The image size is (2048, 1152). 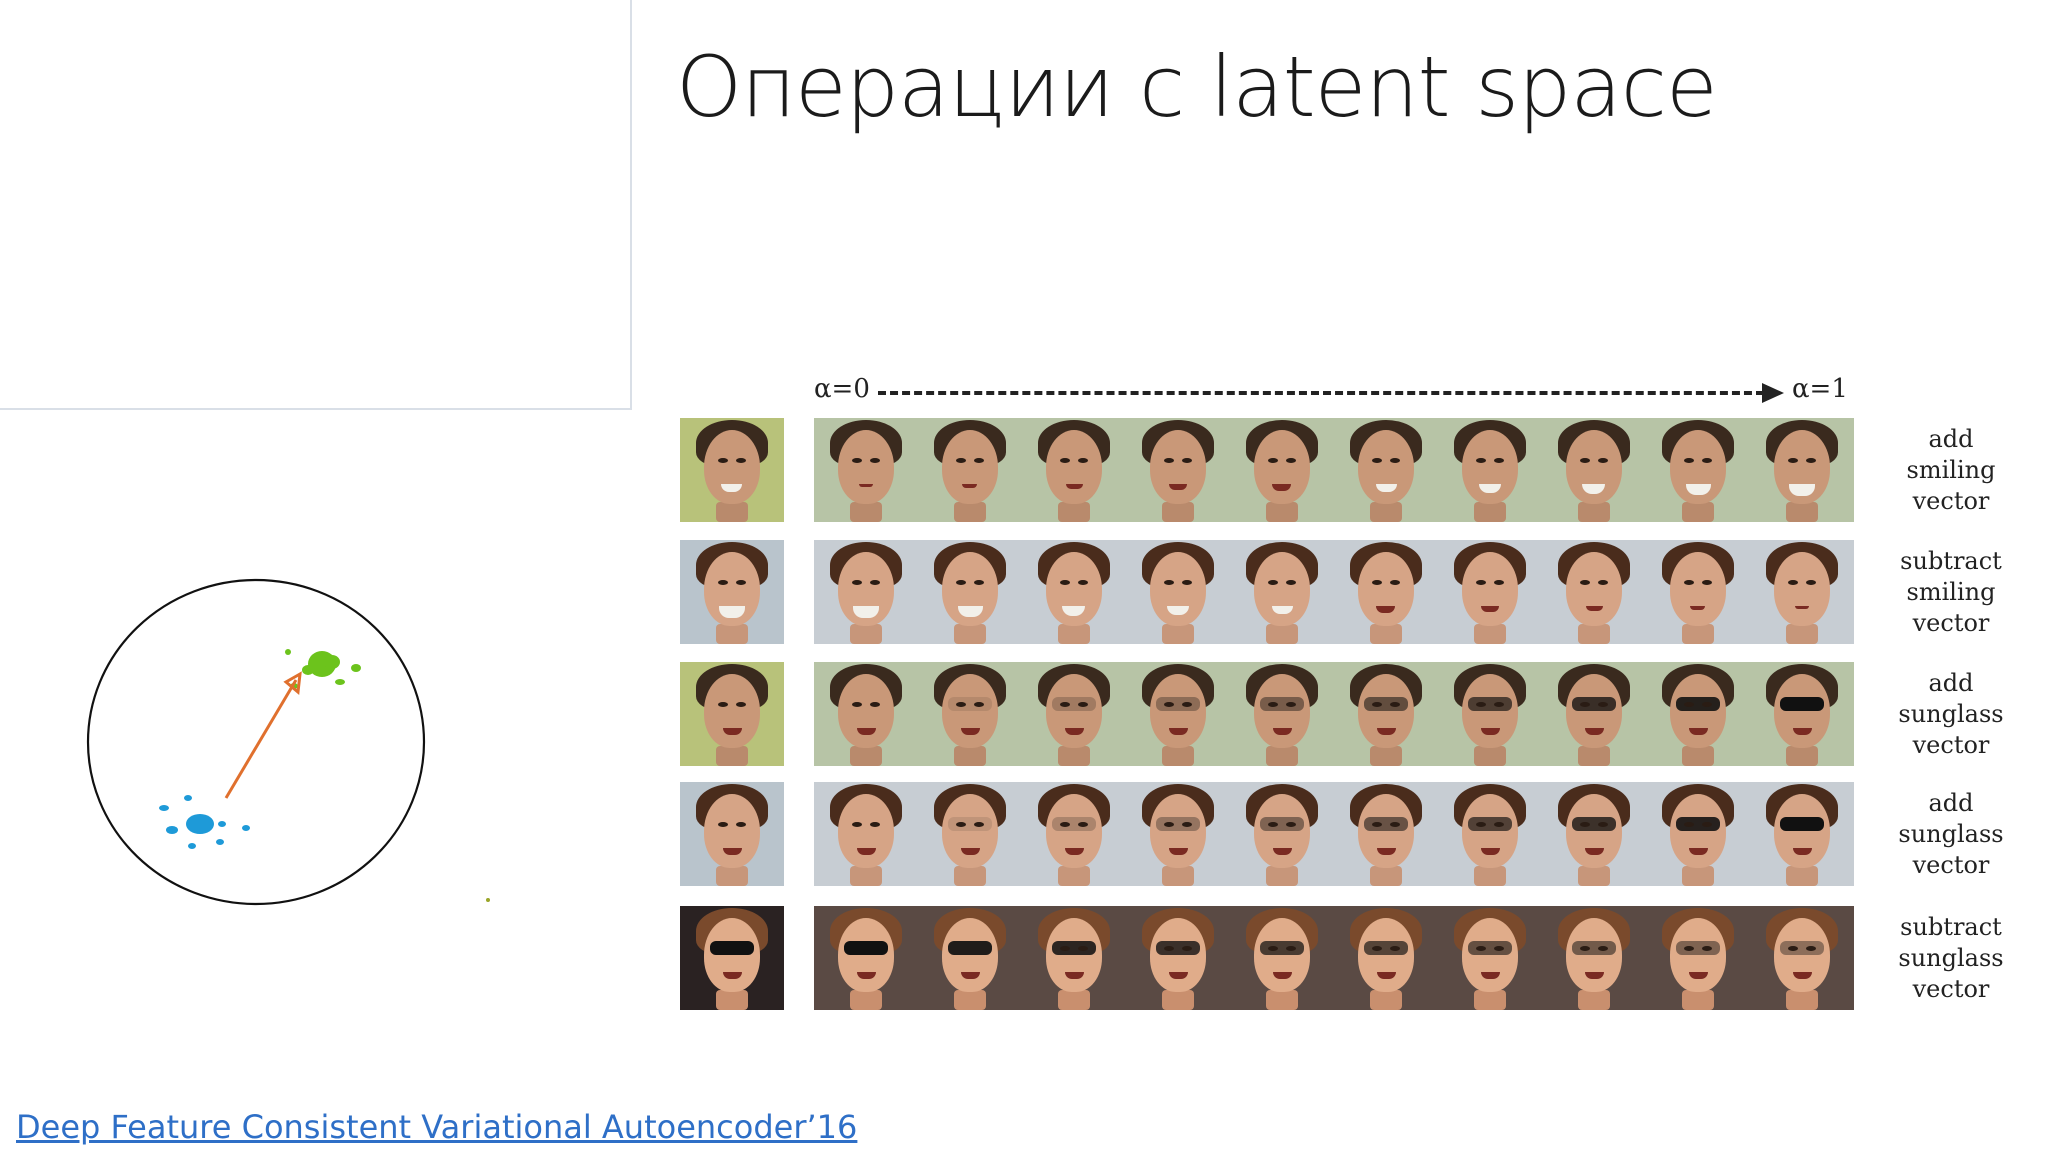 I want to click on row-label: subtract sunglass vector, so click(x=1951, y=958).